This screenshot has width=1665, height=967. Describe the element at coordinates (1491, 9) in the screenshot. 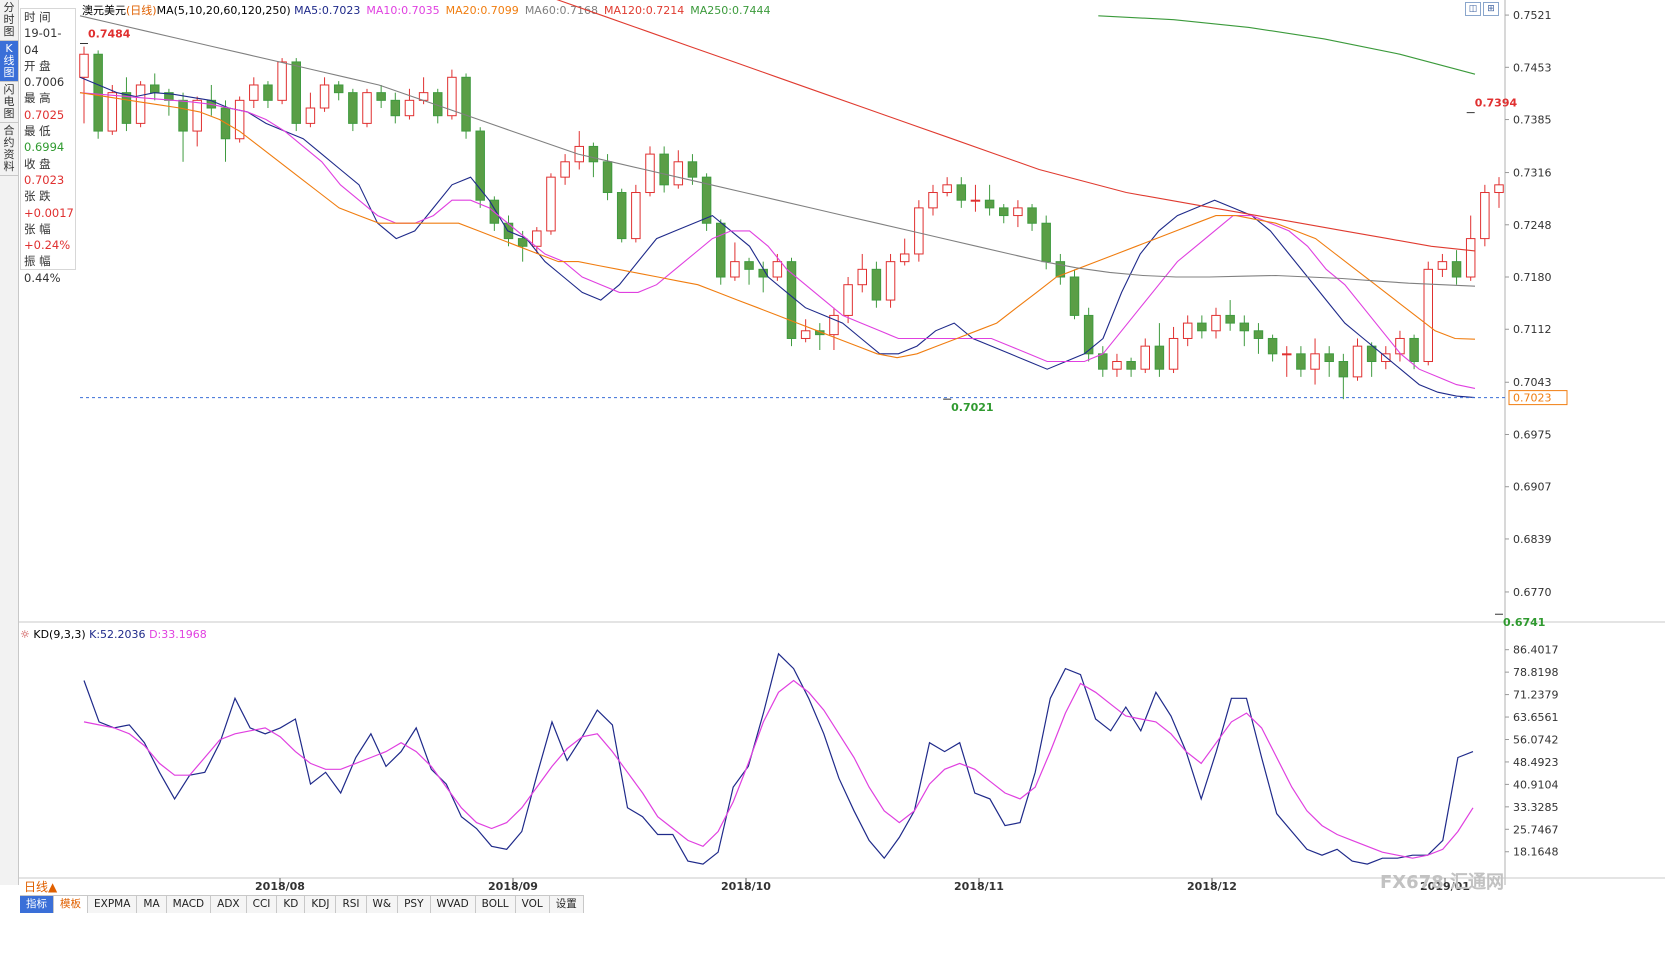

I see `maximize-icon: ⊞` at that location.